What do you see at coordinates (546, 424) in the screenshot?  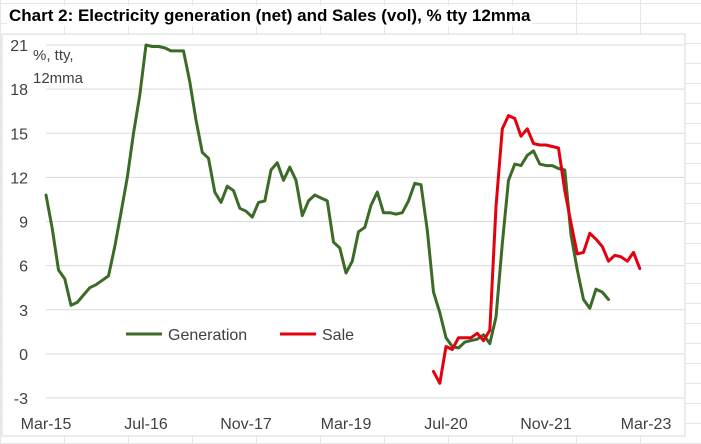 I see `x-tick-label: Nov-21` at bounding box center [546, 424].